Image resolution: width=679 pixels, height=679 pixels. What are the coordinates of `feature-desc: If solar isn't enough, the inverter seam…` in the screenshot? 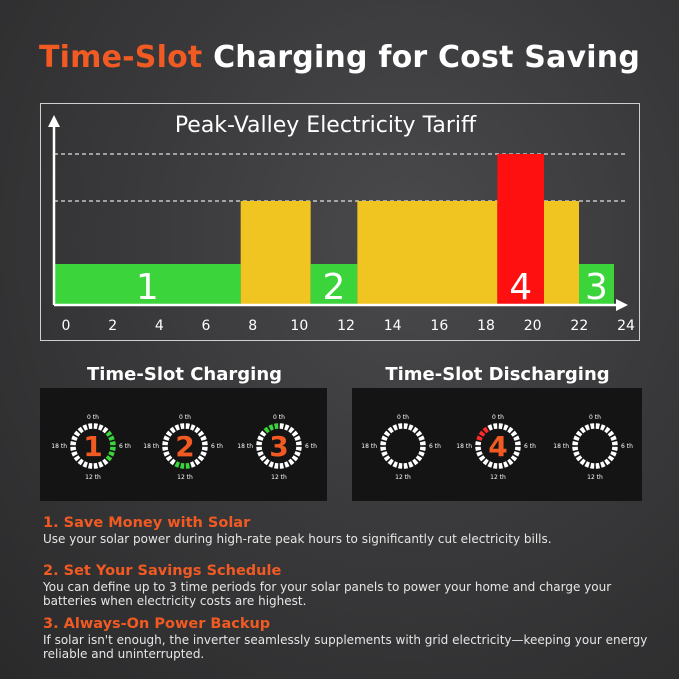 It's located at (345, 647).